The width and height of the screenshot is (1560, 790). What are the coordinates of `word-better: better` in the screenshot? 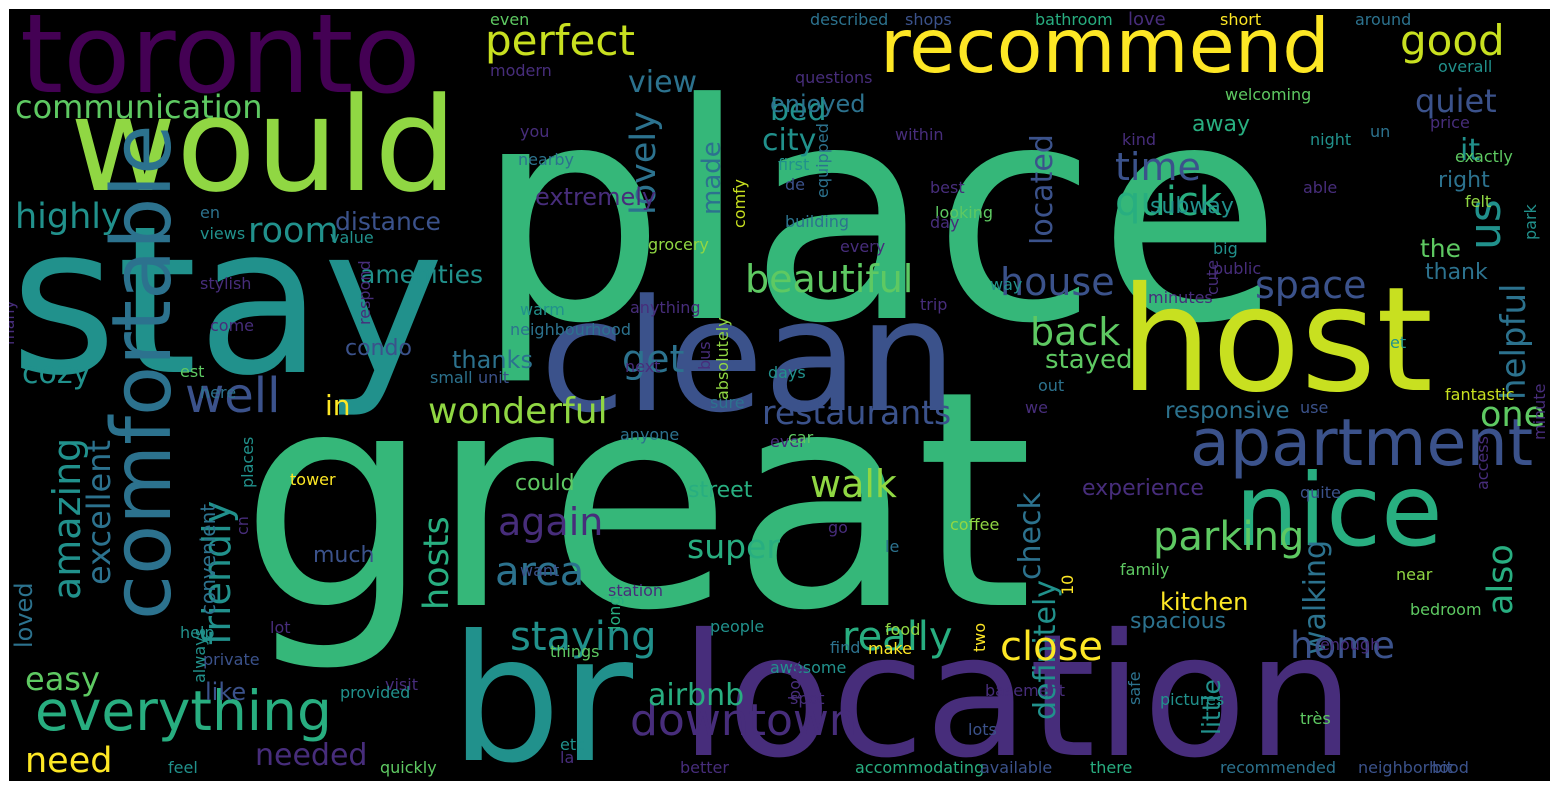 It's located at (704, 767).